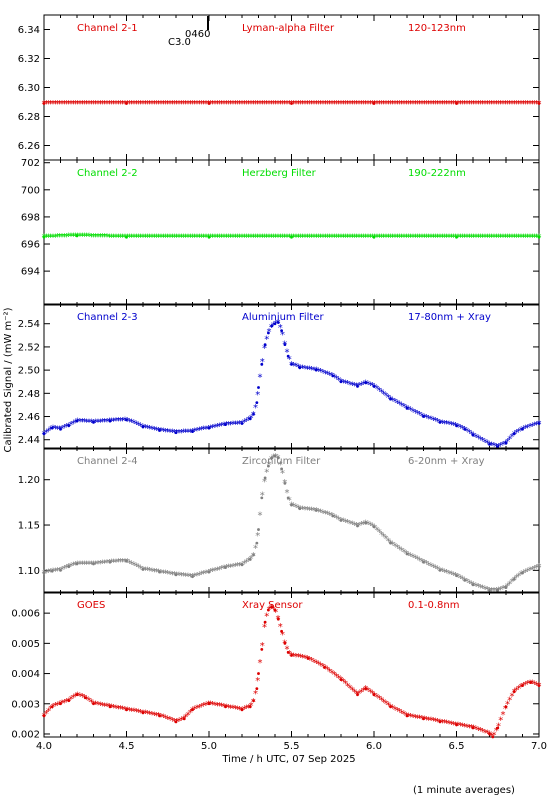  Describe the element at coordinates (8, 379) in the screenshot. I see `y-axis-label: Calibrated Signal / (mW m⁻²)` at that location.